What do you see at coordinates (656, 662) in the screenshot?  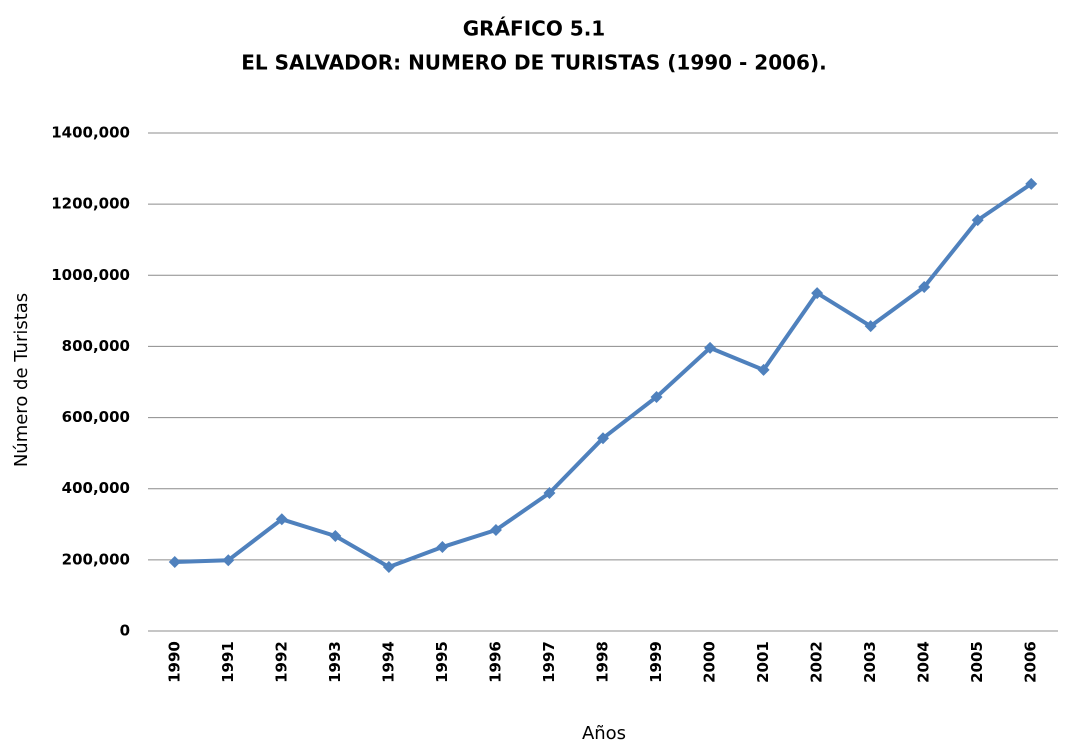 I see `x-tick-label: 1999` at bounding box center [656, 662].